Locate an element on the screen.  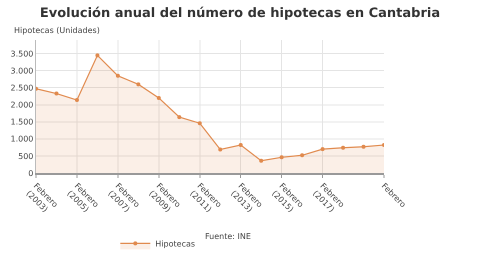
y-axis-title: Hipotecas (Unidades) is located at coordinates (57, 30).